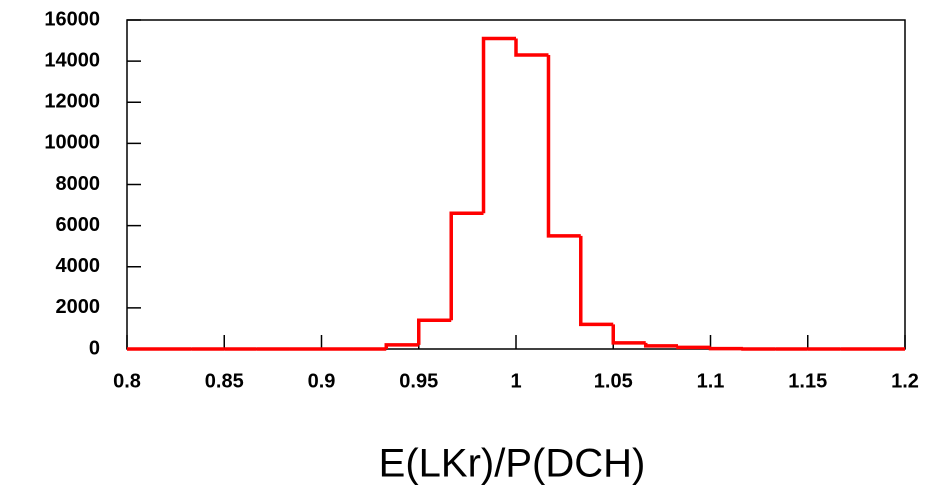 This screenshot has width=933, height=491. What do you see at coordinates (78, 225) in the screenshot?
I see `y-tick-label: 6000` at bounding box center [78, 225].